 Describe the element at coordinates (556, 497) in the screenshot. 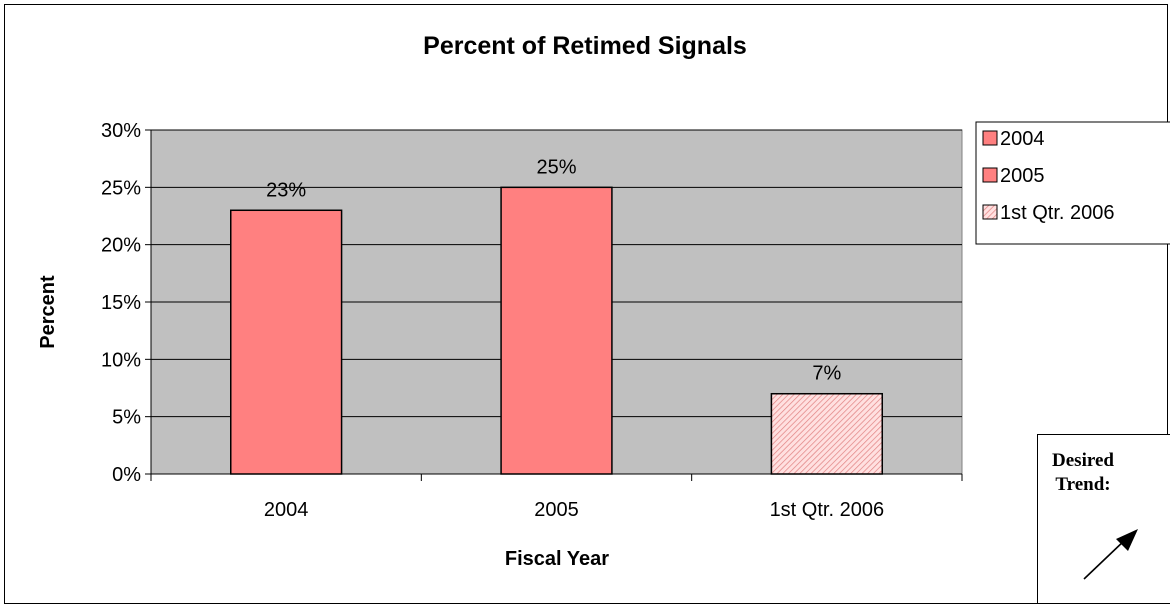

I see `x-axis: 2004 2005 1st Qtr. 2006` at that location.